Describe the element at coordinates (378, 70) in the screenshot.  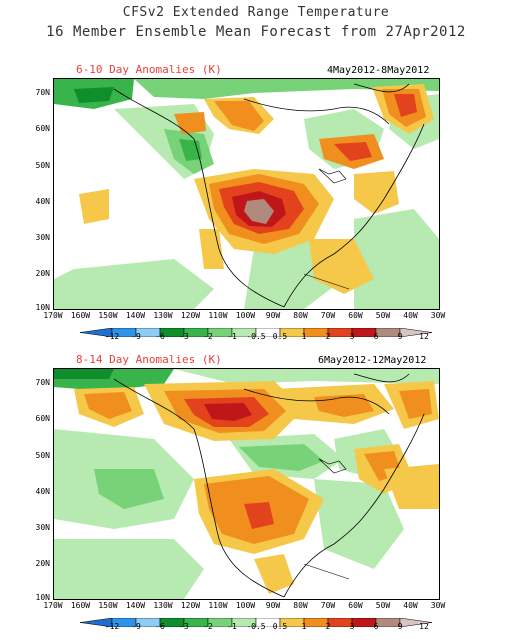
I see `panel-1-dates: 4May2012-8May2012` at that location.